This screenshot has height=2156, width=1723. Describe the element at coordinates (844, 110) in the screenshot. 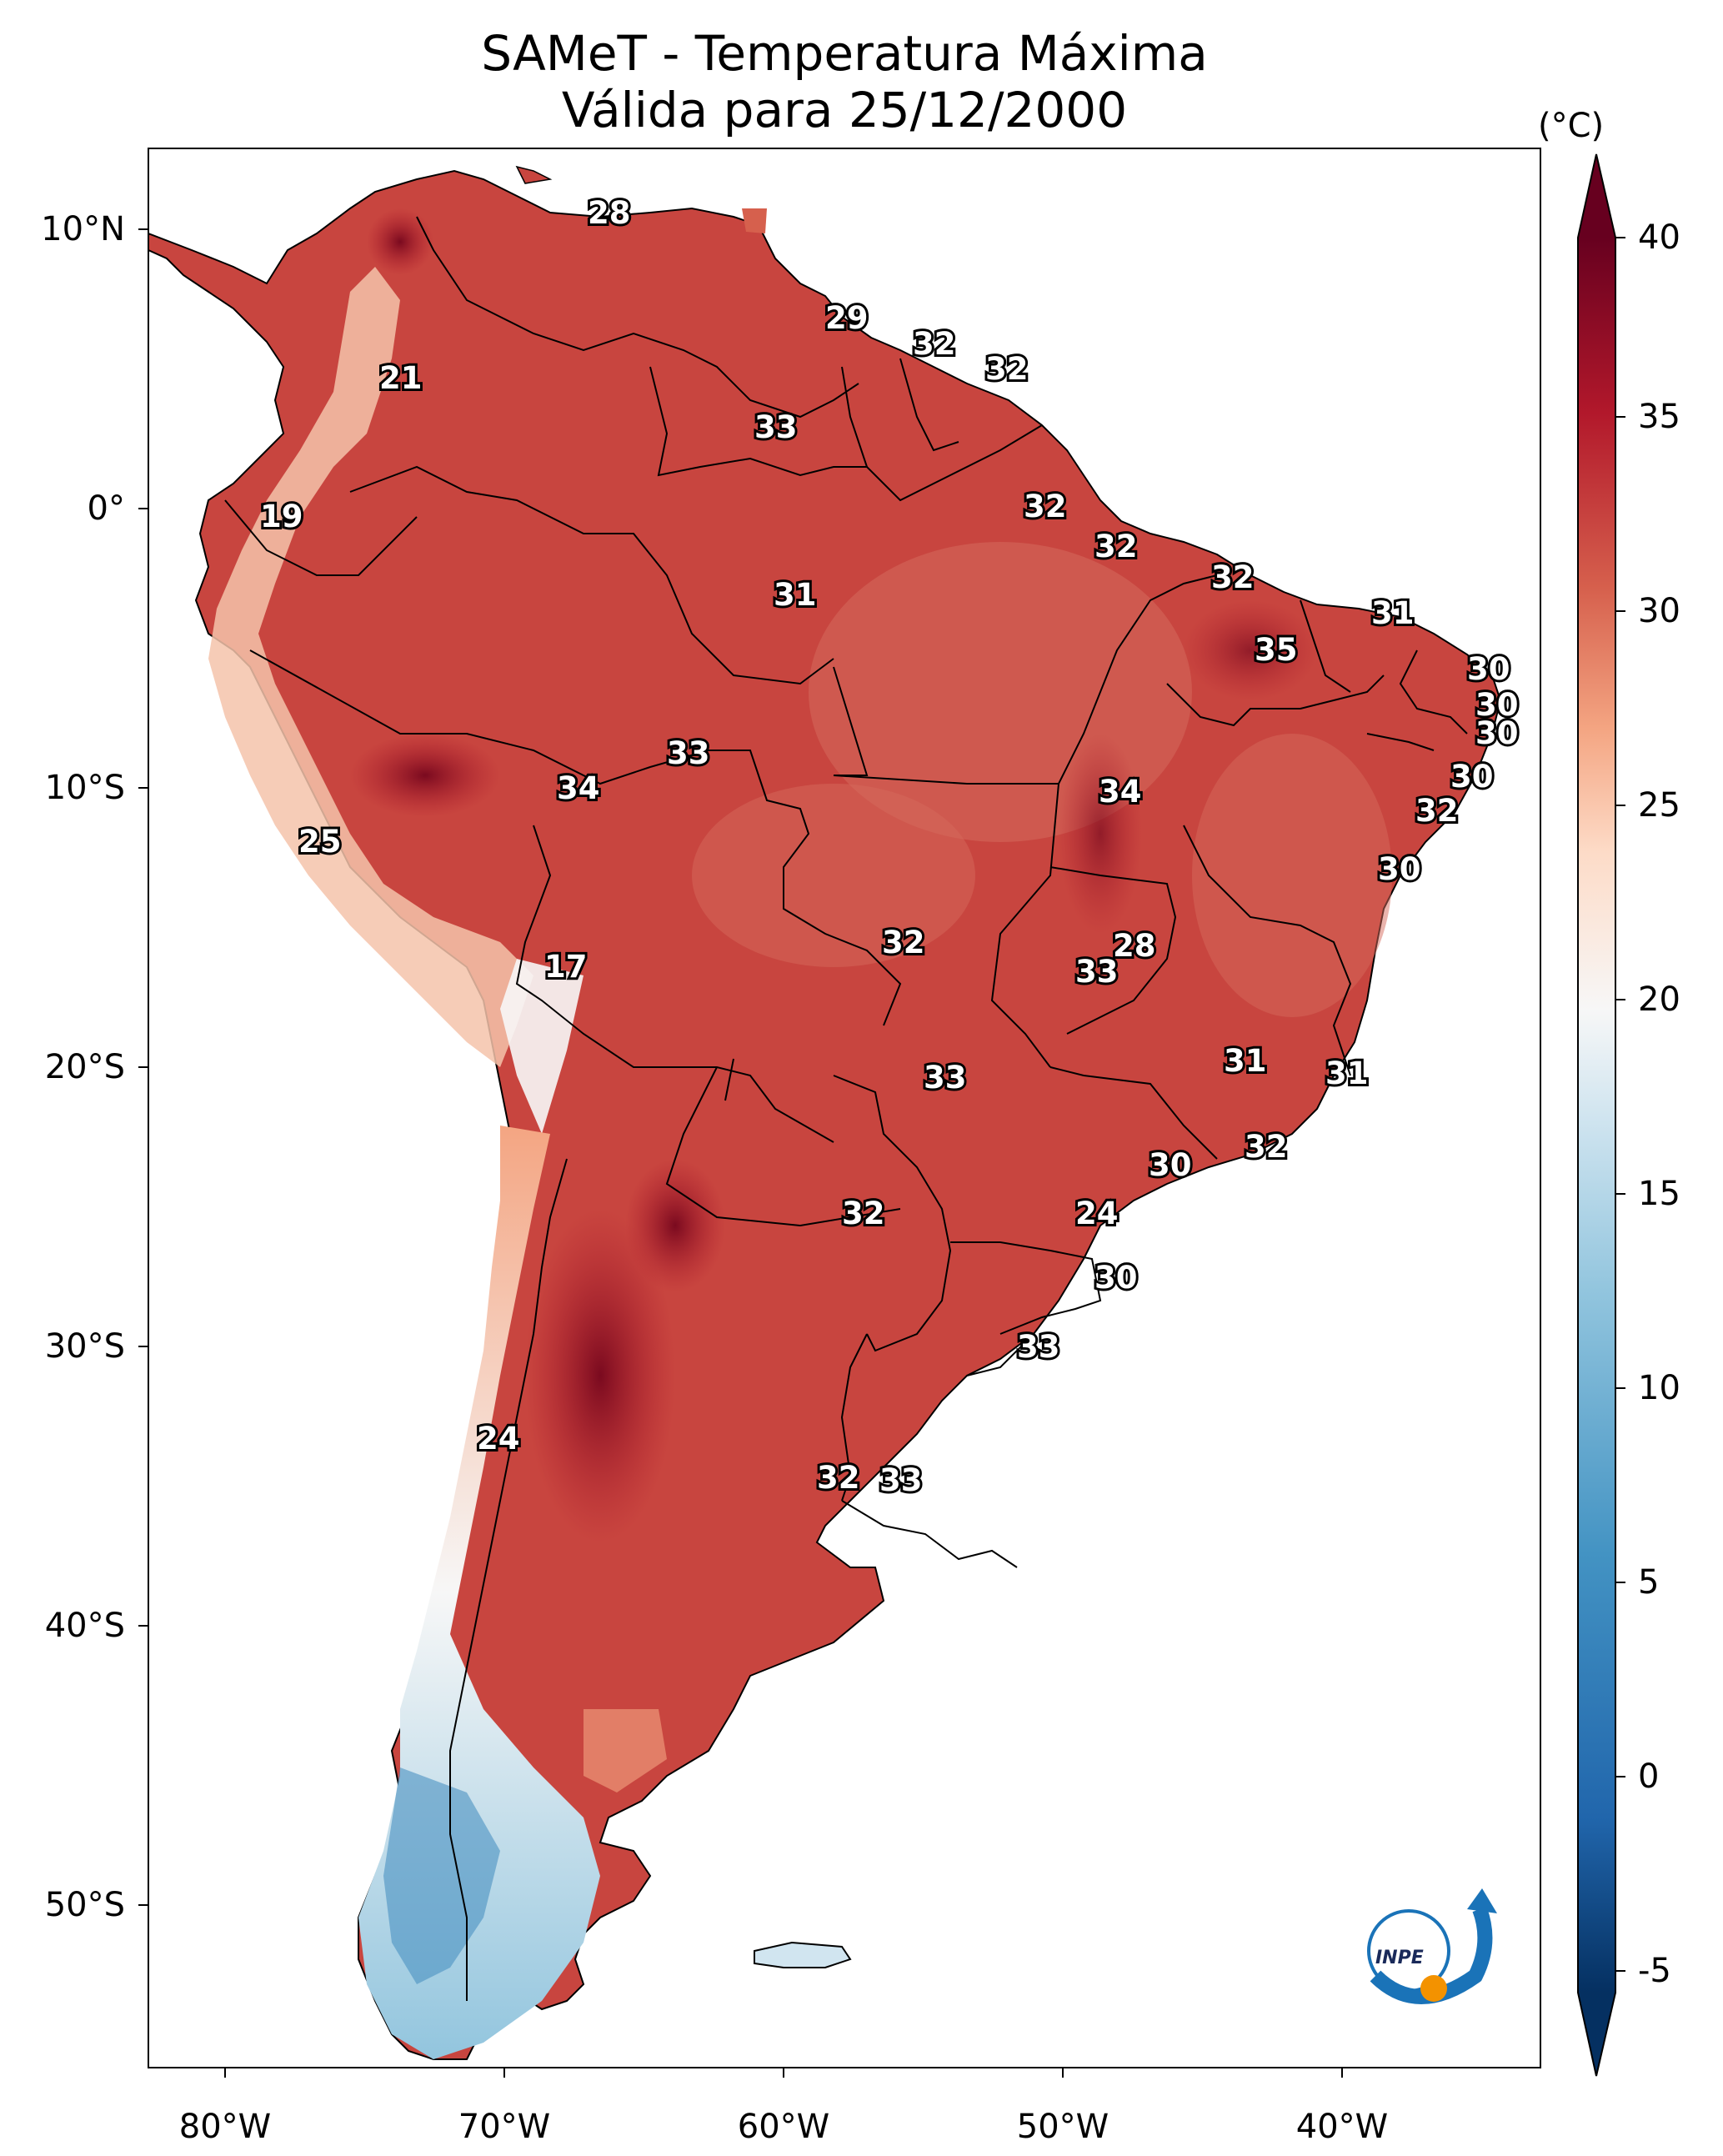

I see `map-title-line2: Válida para 25/12/2000` at that location.